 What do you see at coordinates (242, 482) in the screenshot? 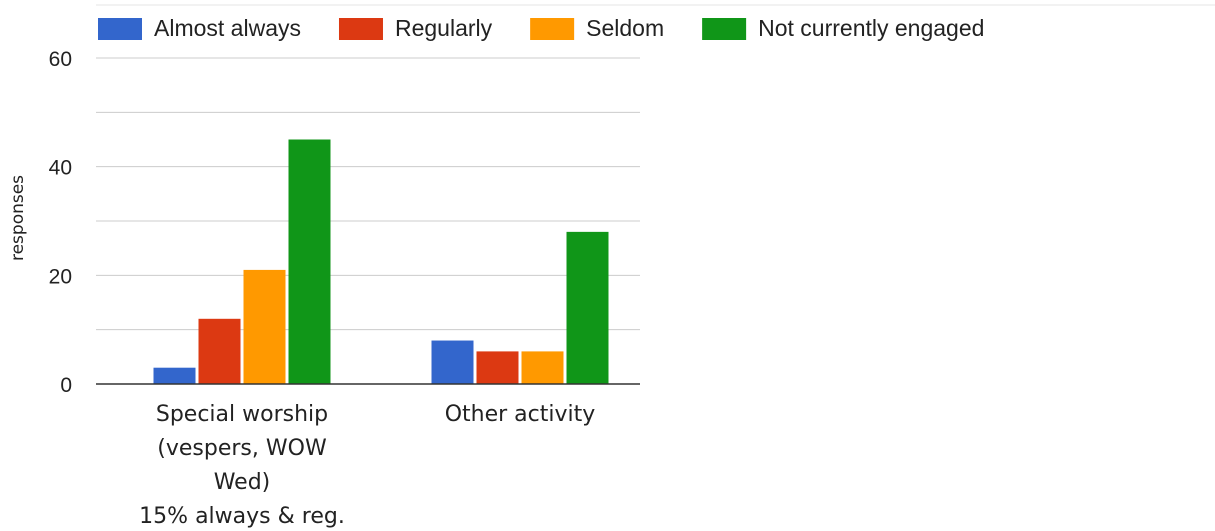
I see `x-category-label: Wed)` at bounding box center [242, 482].